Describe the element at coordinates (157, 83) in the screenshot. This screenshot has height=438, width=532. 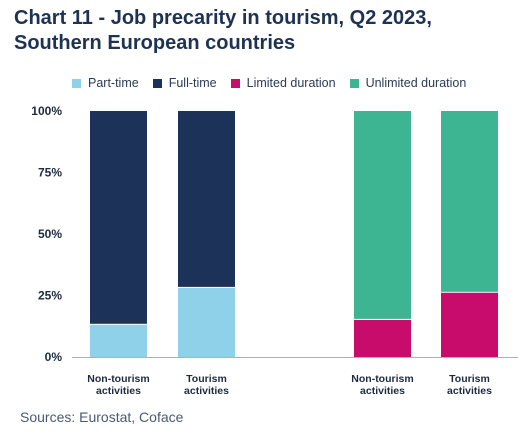
I see `legend-swatch-full-time` at that location.